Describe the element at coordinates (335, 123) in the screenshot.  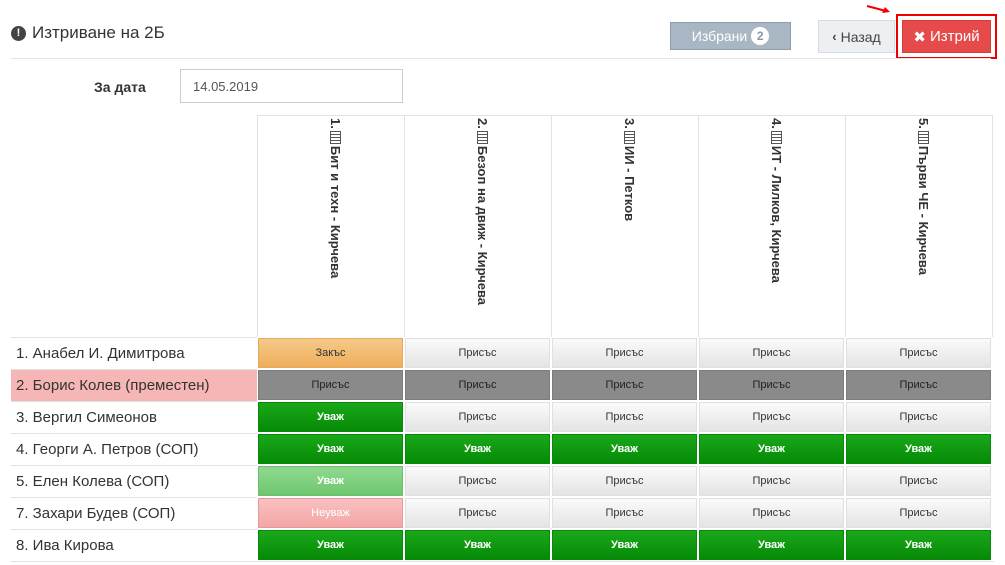
I see `column-number: 1.` at that location.